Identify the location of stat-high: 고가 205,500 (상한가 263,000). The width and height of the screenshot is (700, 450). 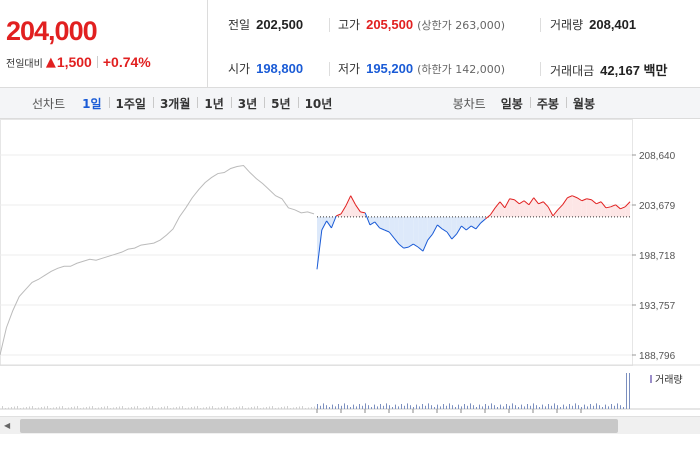
(421, 24).